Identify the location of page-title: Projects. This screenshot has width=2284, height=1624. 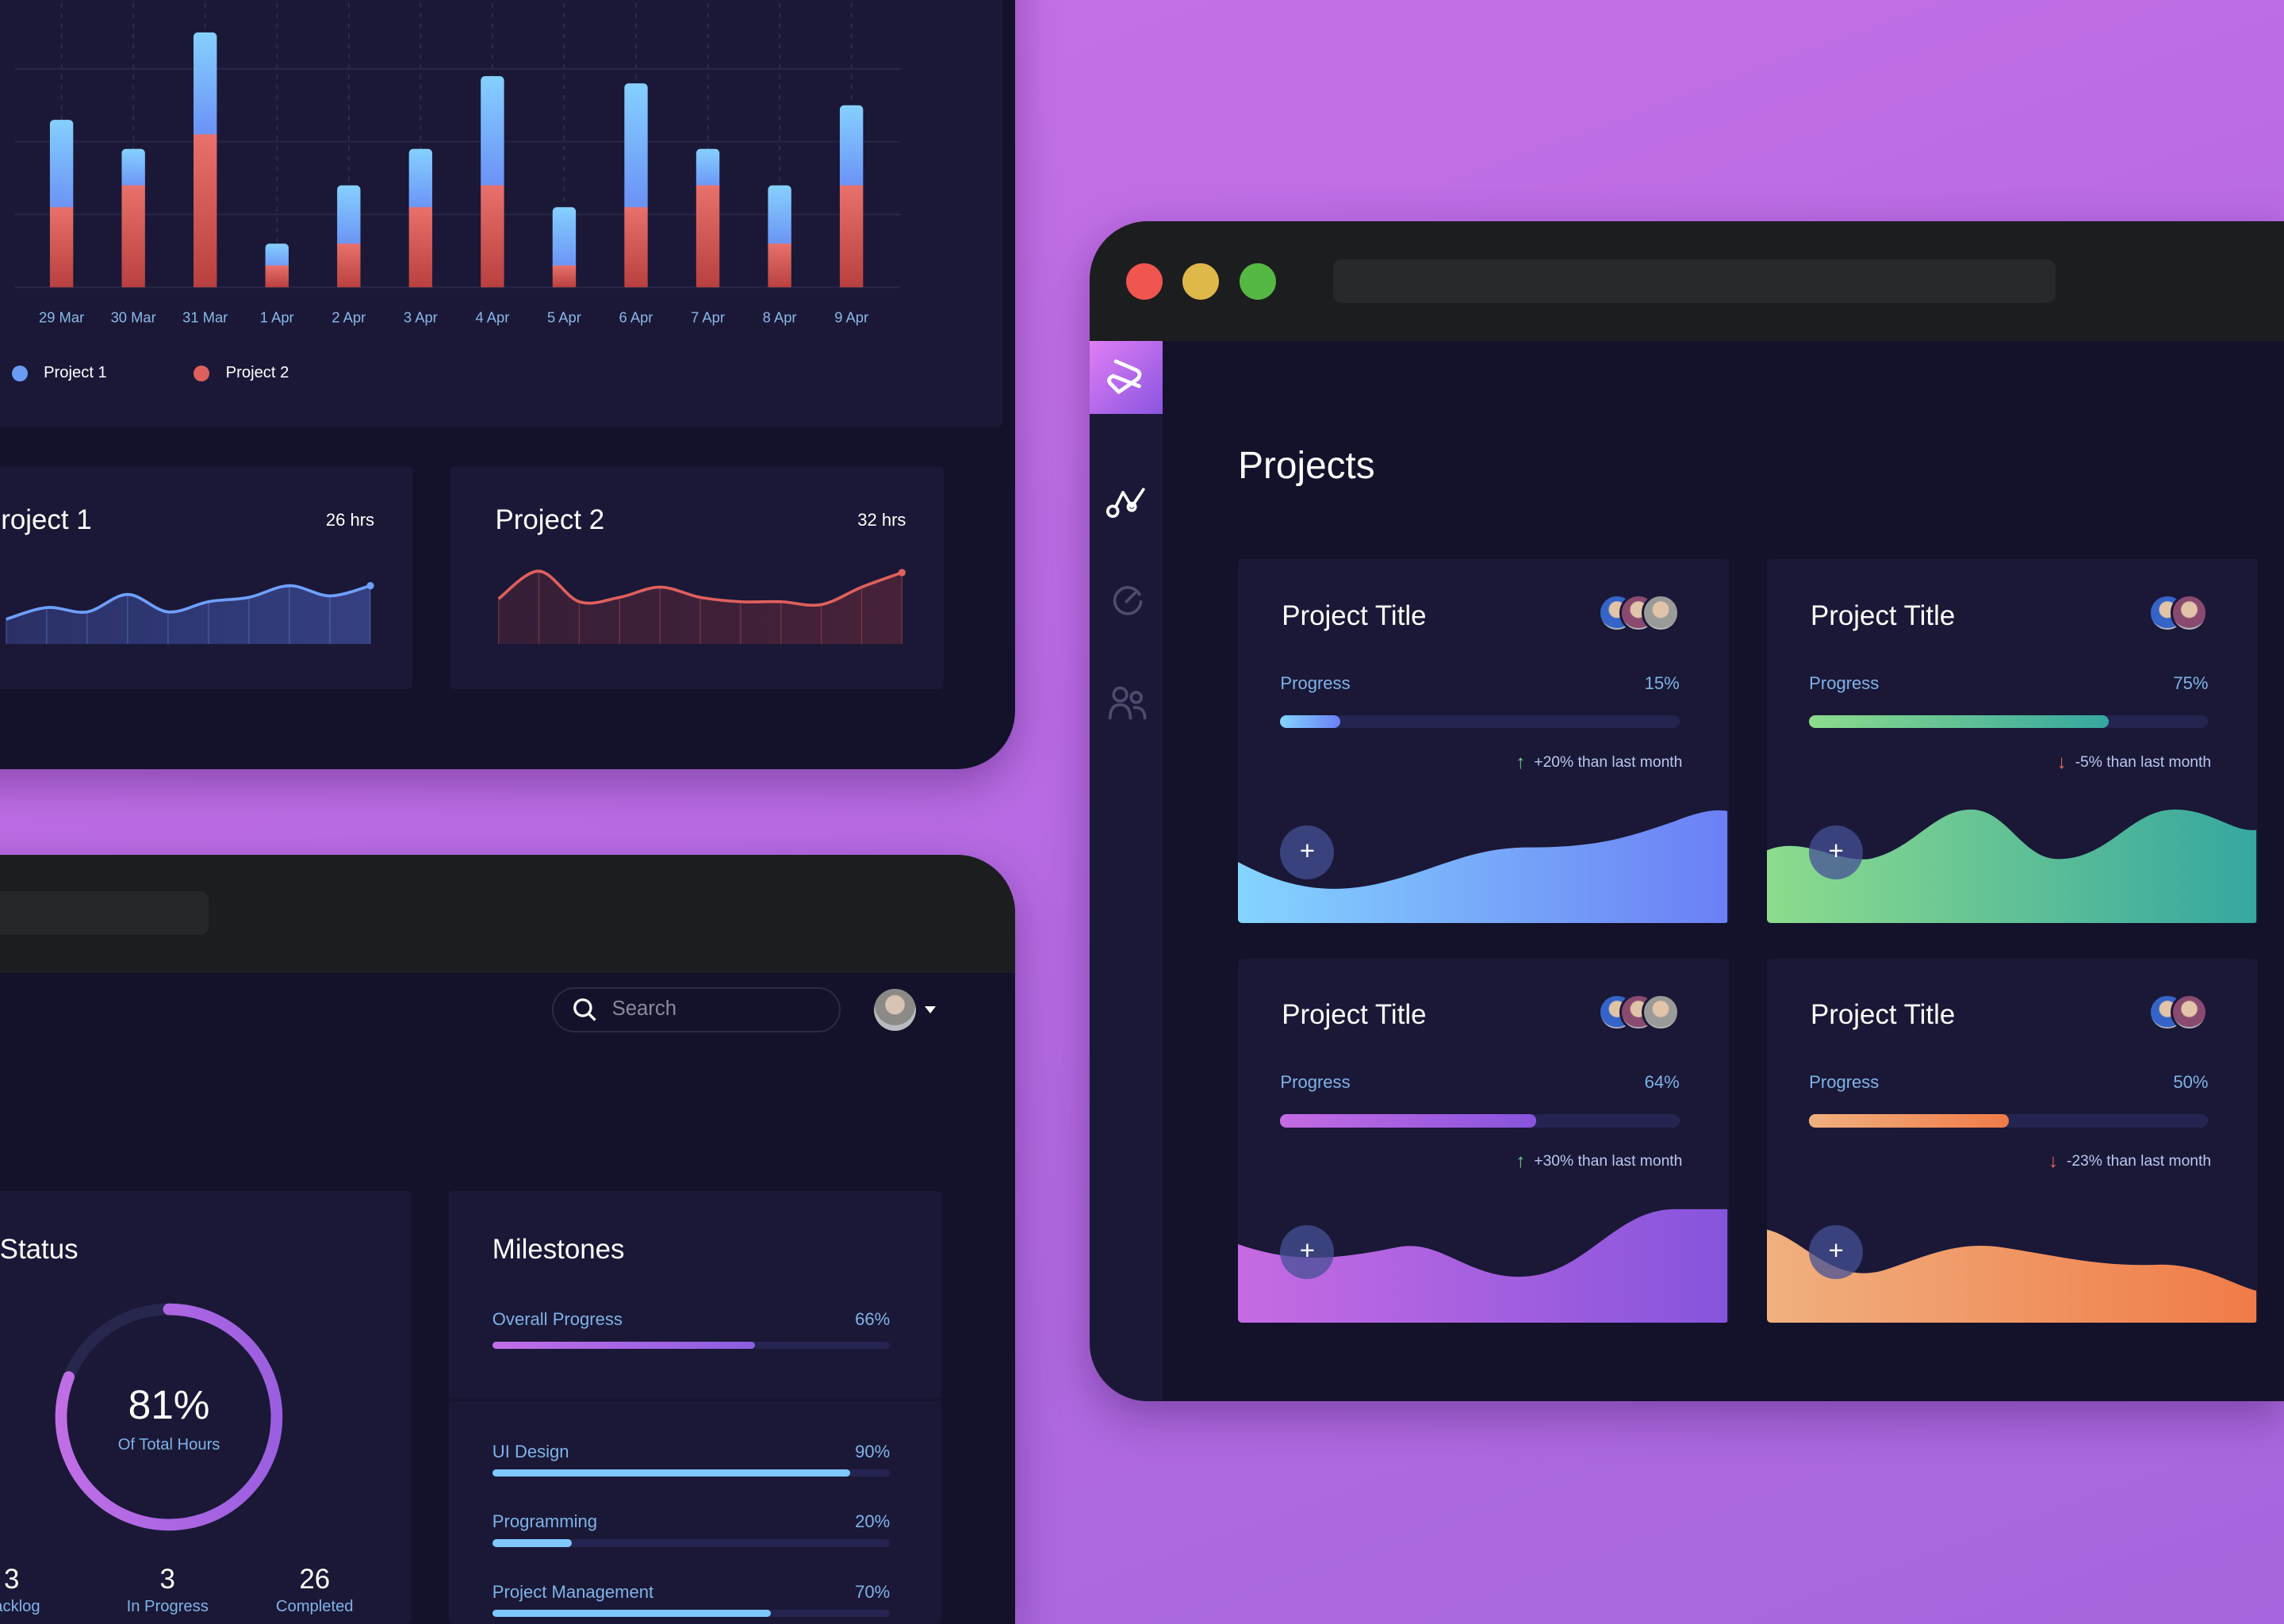
(1306, 466).